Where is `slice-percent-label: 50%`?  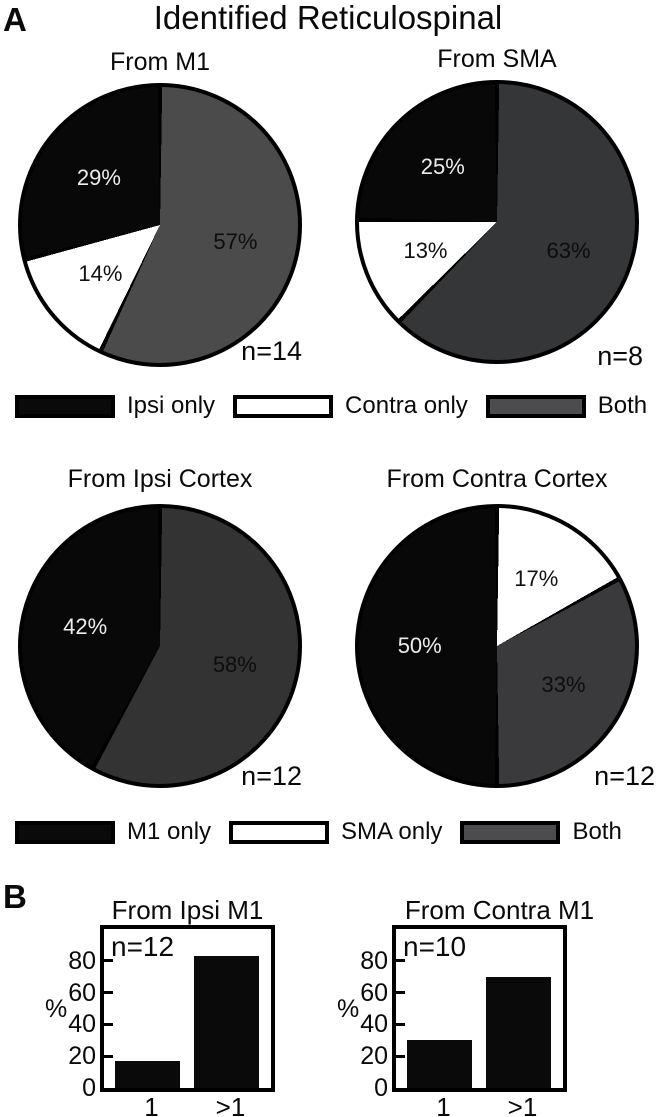 slice-percent-label: 50% is located at coordinates (419, 645).